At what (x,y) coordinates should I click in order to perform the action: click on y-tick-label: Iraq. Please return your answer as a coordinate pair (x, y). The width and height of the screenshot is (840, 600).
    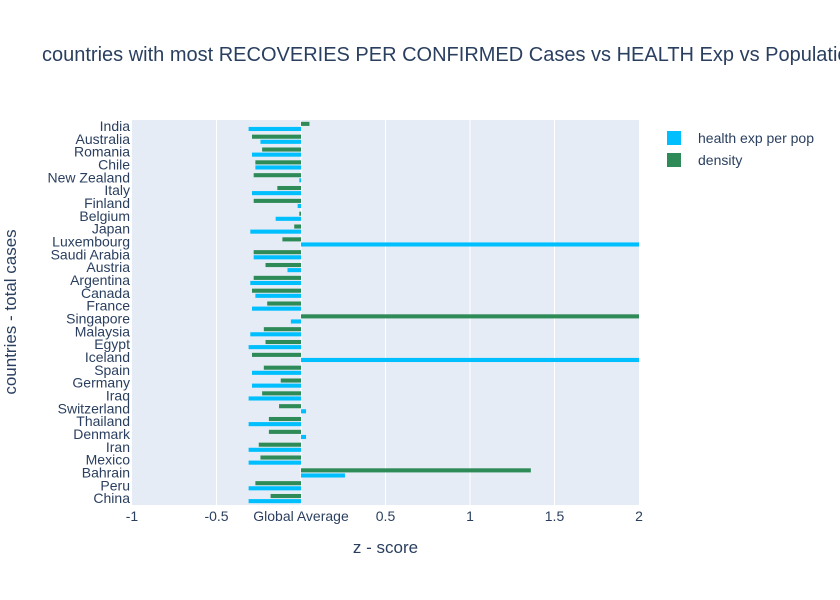
    Looking at the image, I should click on (118, 395).